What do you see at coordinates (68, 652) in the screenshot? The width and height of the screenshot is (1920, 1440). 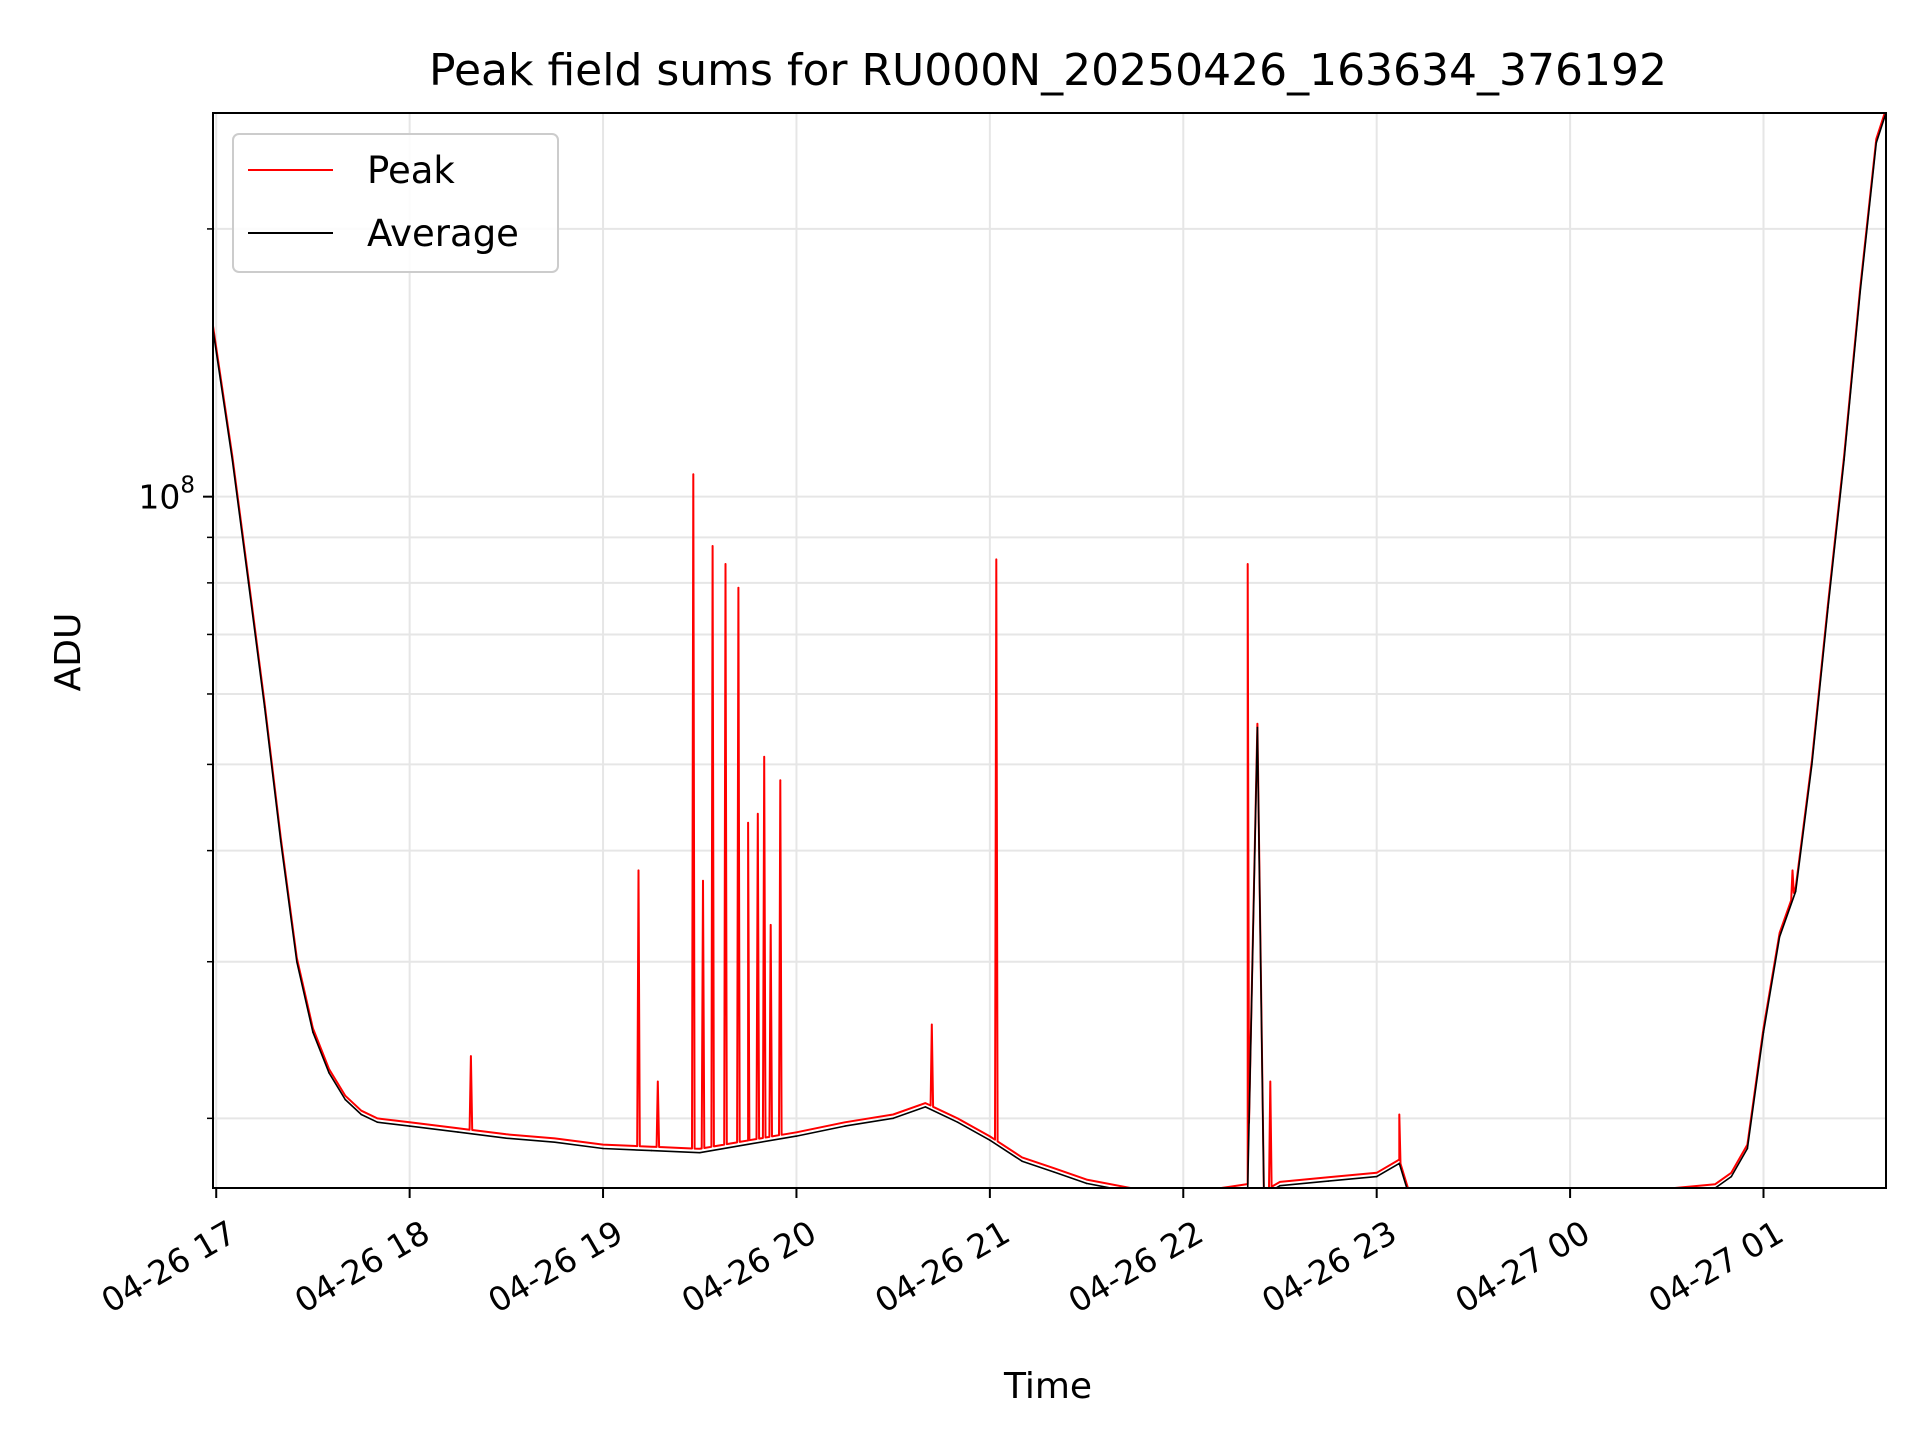 I see `y-axis-label: ADU` at bounding box center [68, 652].